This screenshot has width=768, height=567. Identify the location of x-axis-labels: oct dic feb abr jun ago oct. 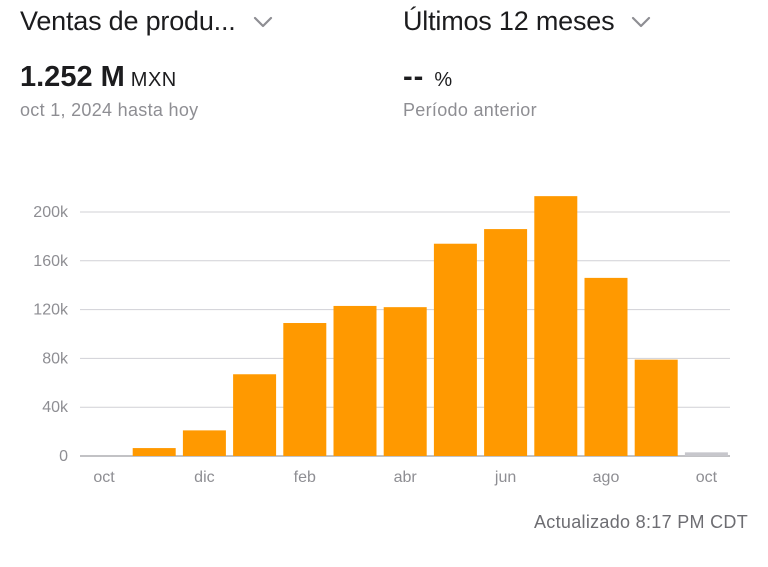
(405, 477).